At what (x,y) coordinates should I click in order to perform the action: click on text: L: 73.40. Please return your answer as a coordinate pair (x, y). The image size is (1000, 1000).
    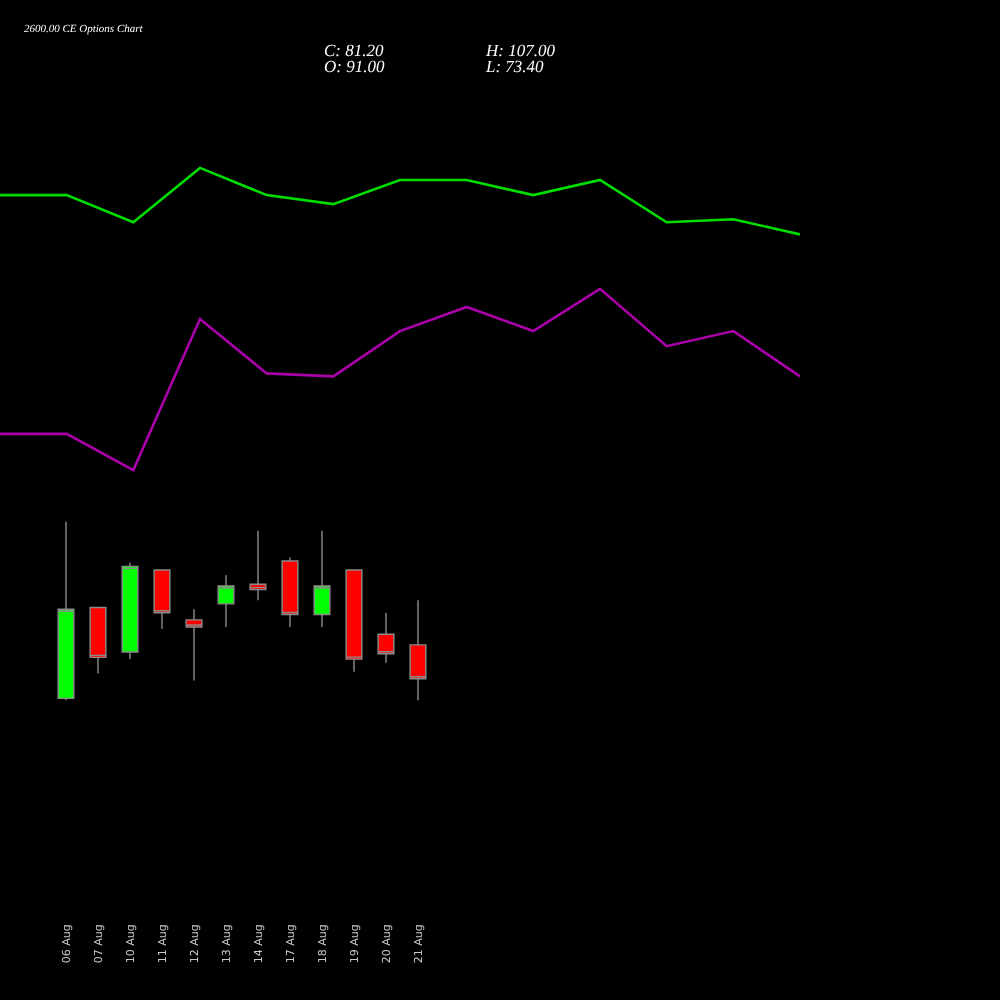
    Looking at the image, I should click on (515, 66).